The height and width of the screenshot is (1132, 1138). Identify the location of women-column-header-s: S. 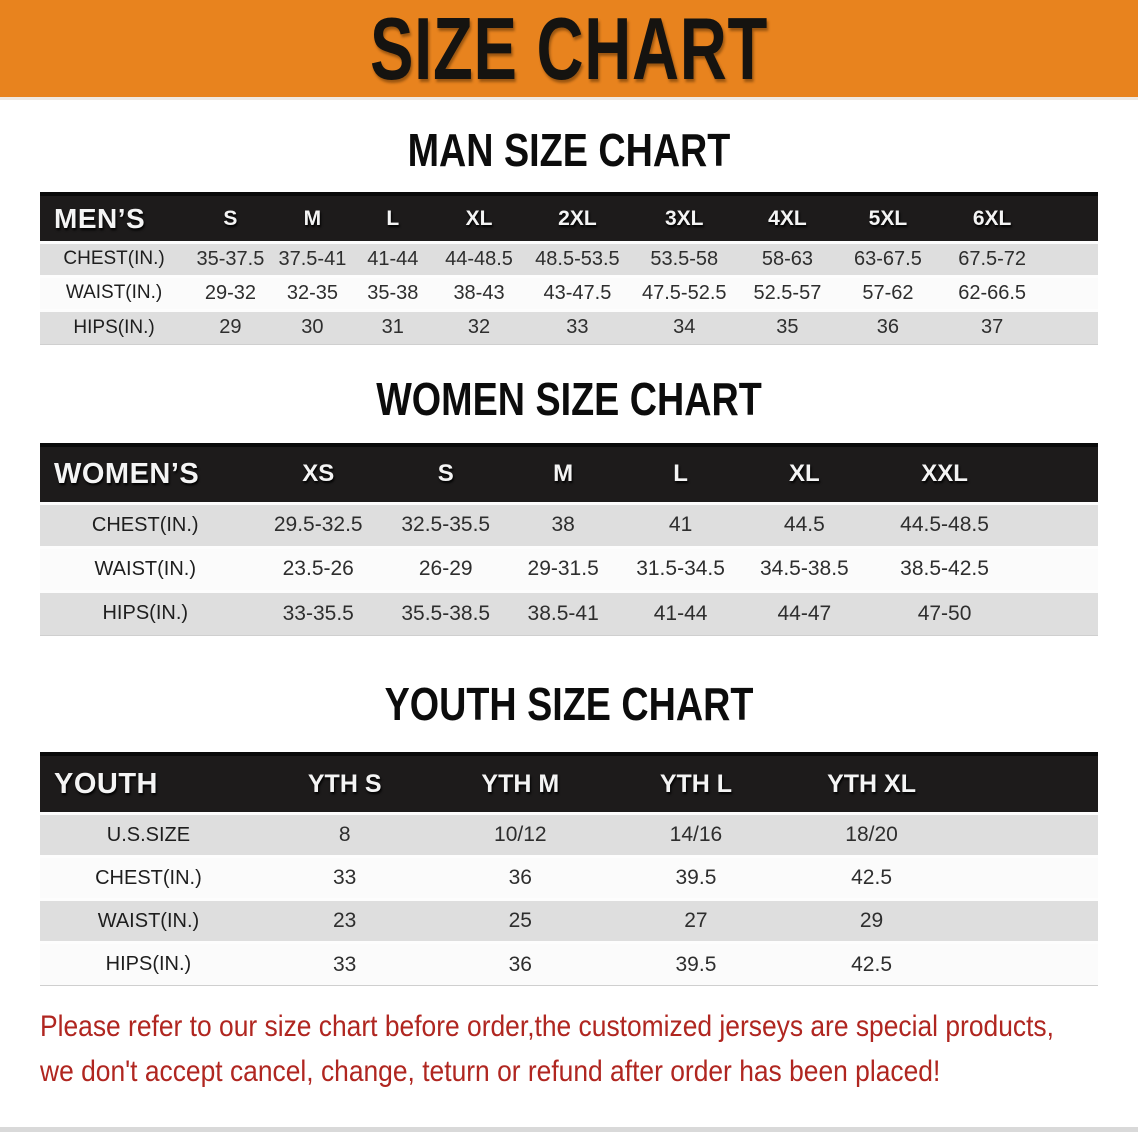
(445, 474).